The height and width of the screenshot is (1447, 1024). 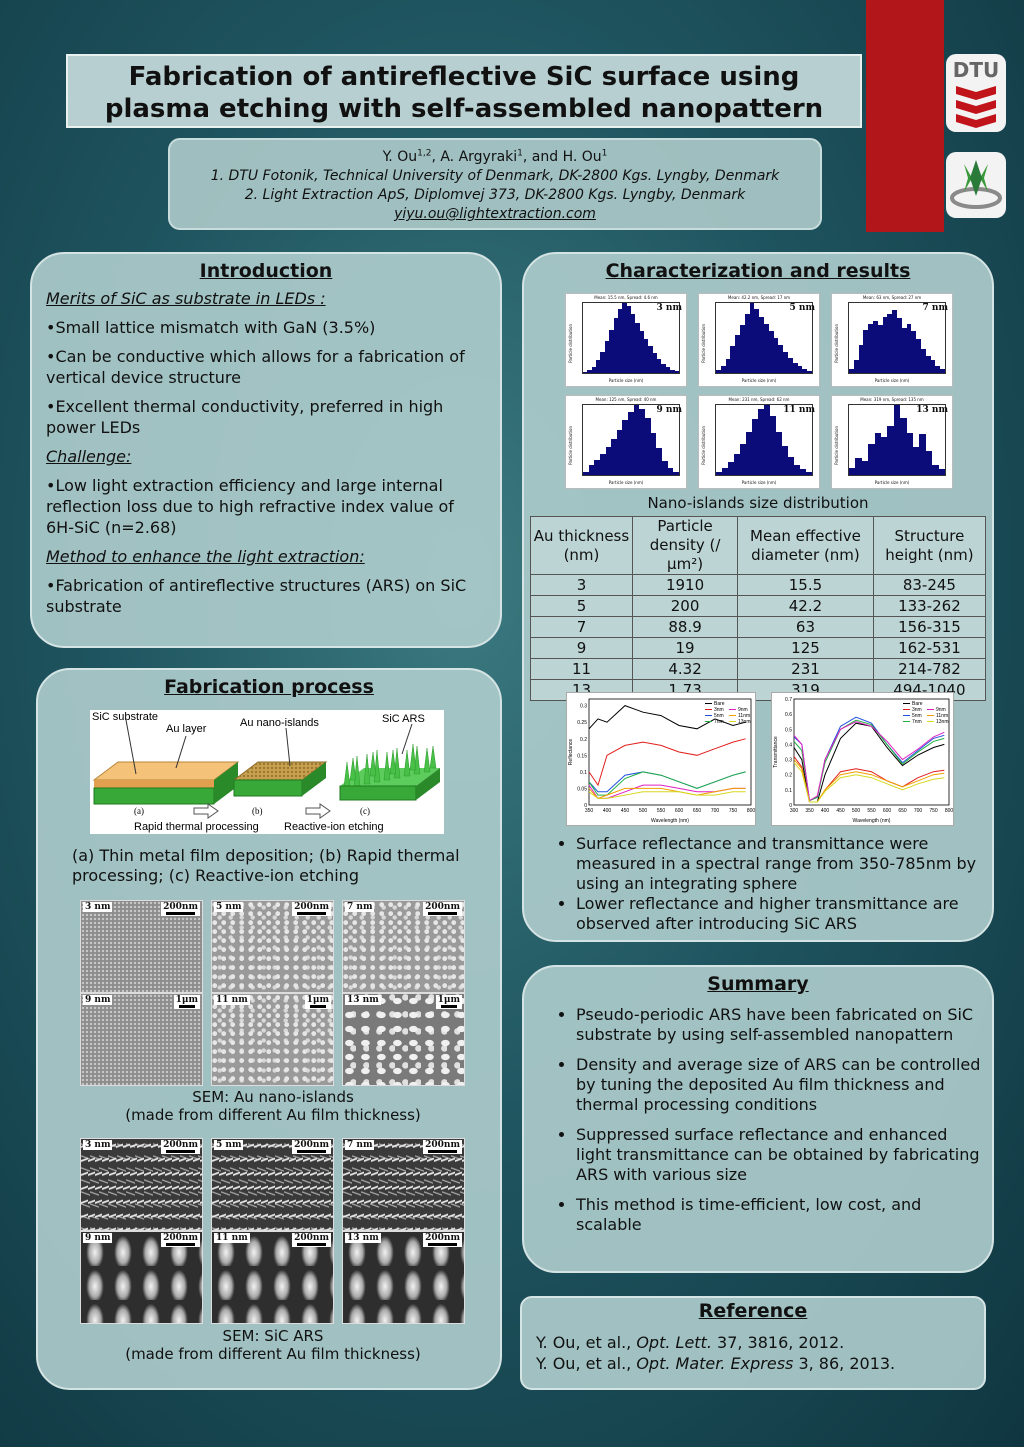 What do you see at coordinates (788, 745) in the screenshot?
I see `y-tick-label: 0.4` at bounding box center [788, 745].